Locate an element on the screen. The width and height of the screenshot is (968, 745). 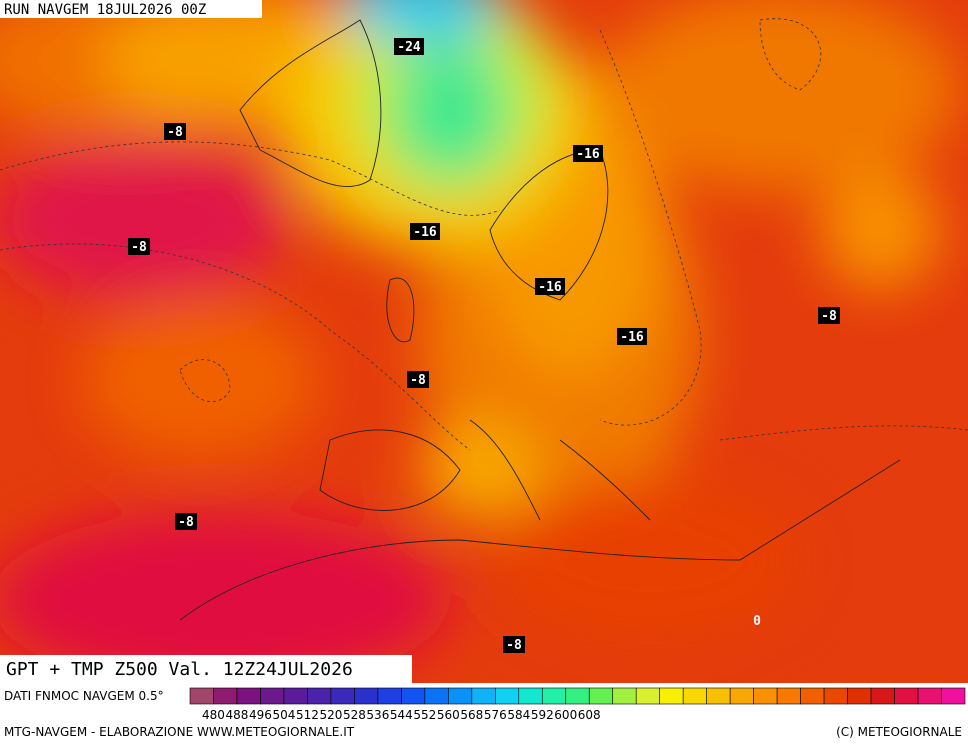
colorbar-label: 560 is located at coordinates (448, 715).